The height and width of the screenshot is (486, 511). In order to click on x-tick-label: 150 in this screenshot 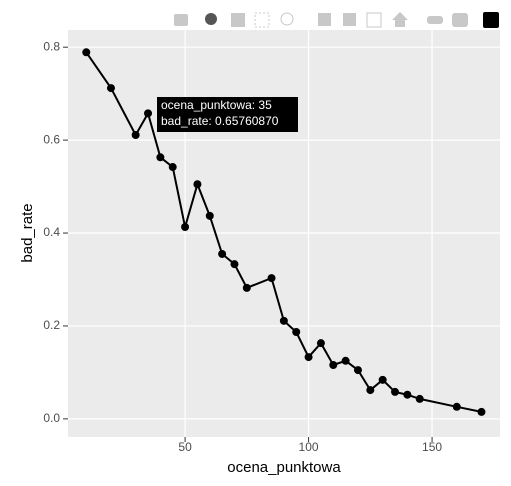, I will do `click(432, 447)`.